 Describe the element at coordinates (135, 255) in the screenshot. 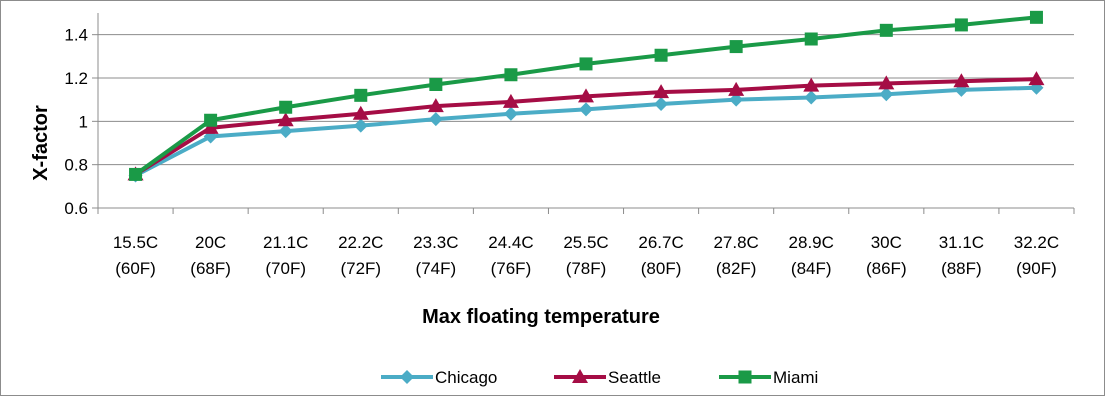

I see `x-tick-label: 15.5C (60F)` at that location.